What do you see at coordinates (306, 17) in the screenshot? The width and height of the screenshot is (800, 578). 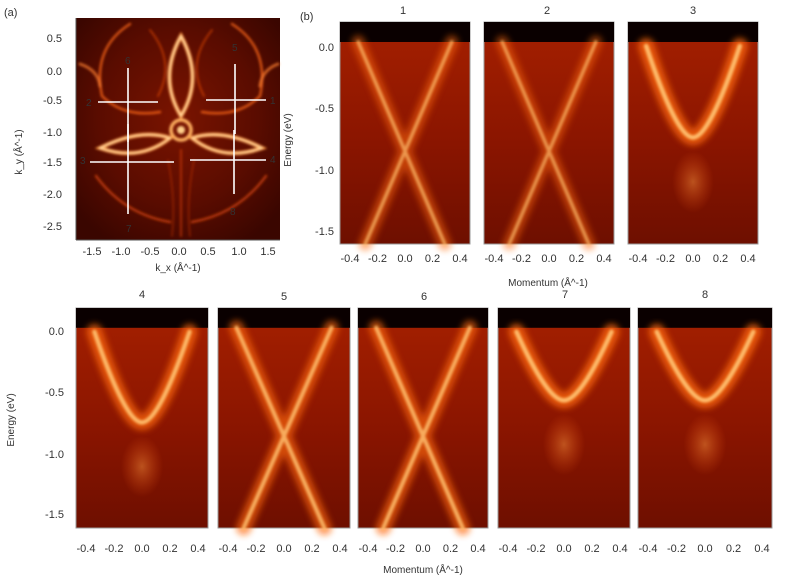 I see `panel-b-label: (b)` at bounding box center [306, 17].